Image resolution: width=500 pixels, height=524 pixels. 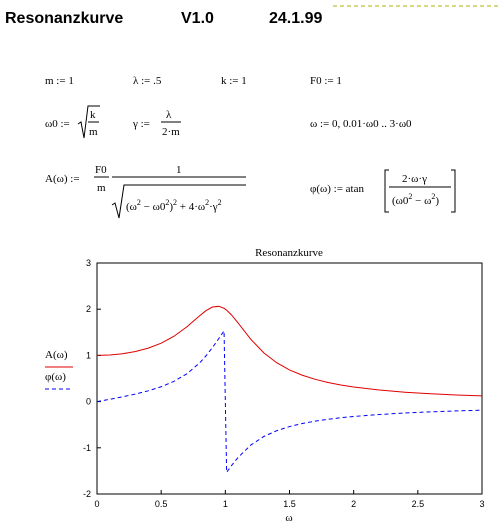 What do you see at coordinates (161, 504) in the screenshot?
I see `x-tick-label: 0.5` at bounding box center [161, 504].